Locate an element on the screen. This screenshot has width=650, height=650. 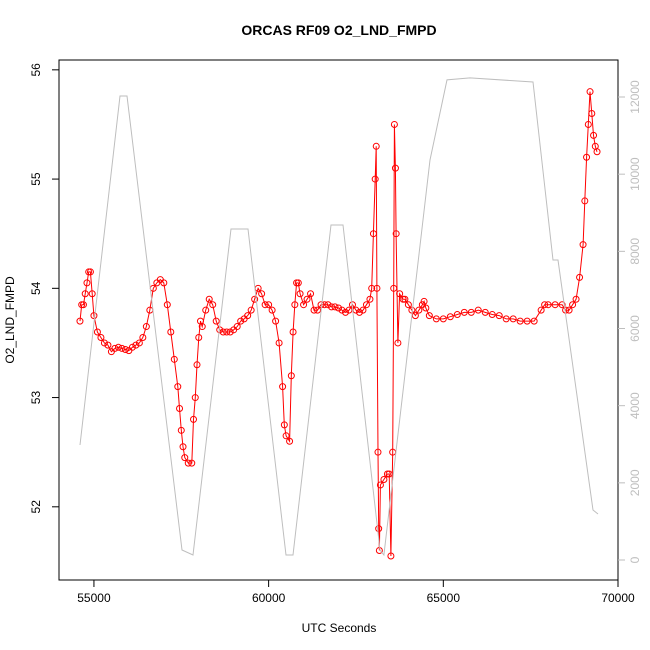
x-tick-label: 65000 is located at coordinates (444, 598).